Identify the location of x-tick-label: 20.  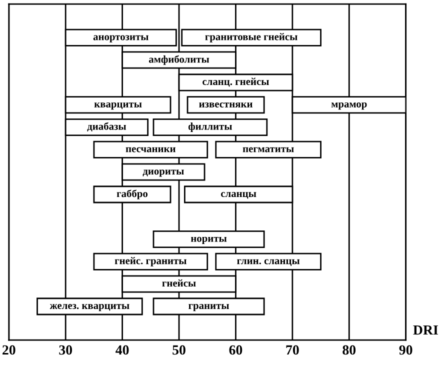
(9, 350).